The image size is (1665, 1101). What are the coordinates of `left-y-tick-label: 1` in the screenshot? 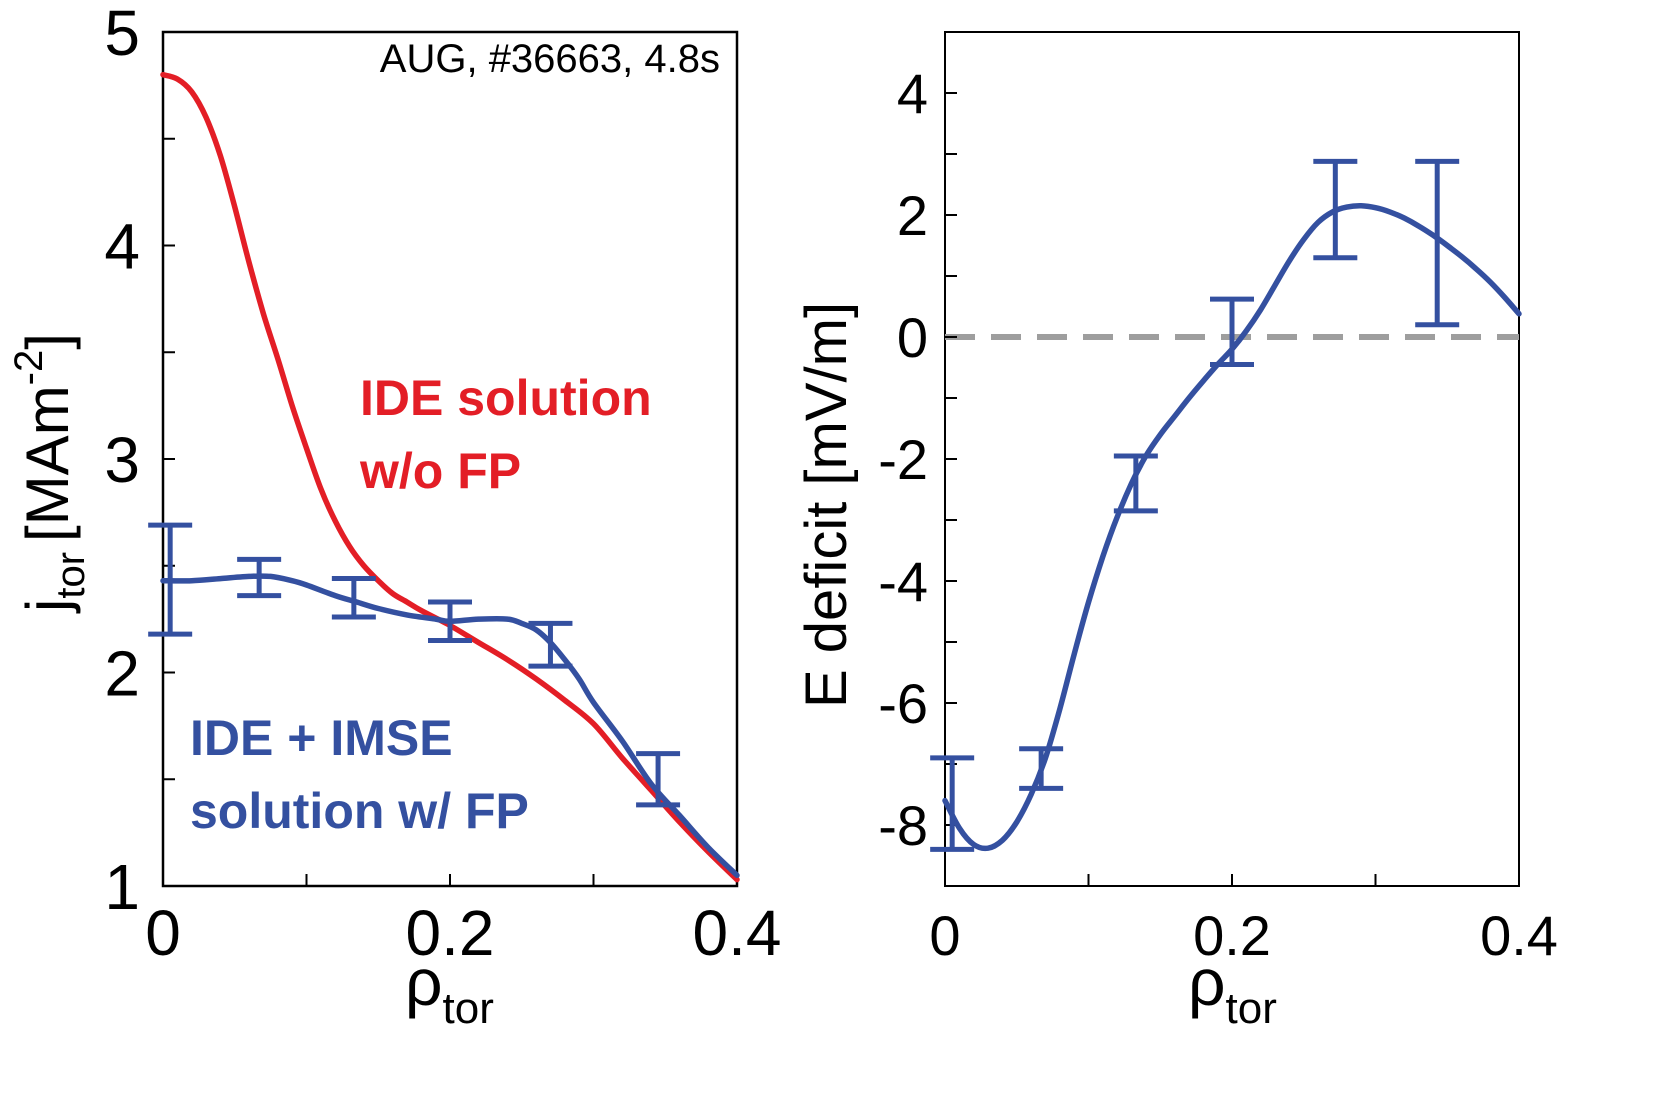 It's located at (122, 887).